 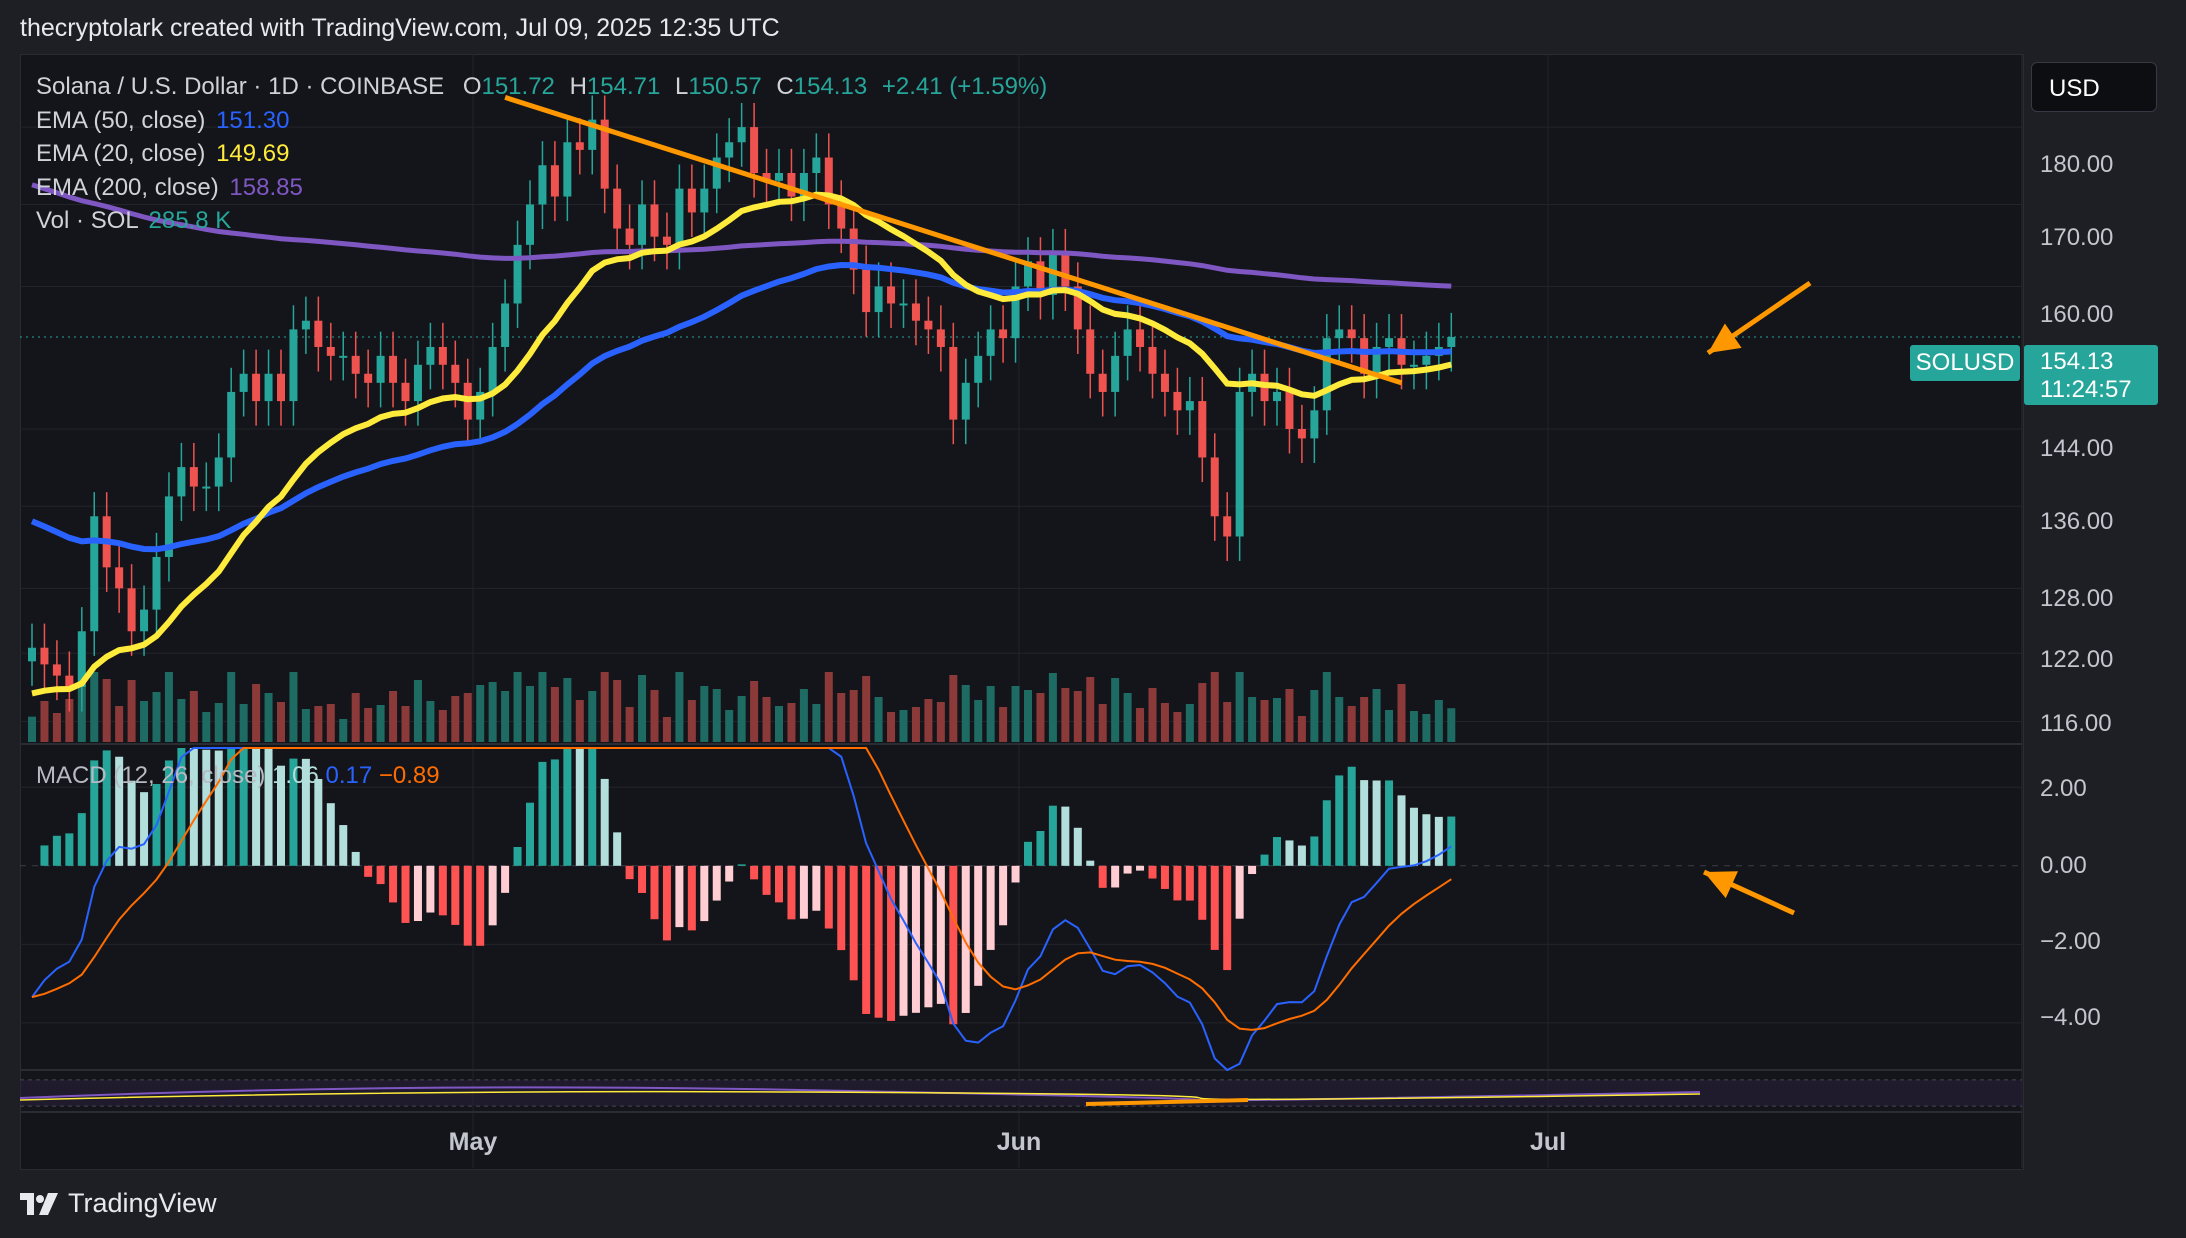 What do you see at coordinates (953, 240) in the screenshot?
I see `trendline` at bounding box center [953, 240].